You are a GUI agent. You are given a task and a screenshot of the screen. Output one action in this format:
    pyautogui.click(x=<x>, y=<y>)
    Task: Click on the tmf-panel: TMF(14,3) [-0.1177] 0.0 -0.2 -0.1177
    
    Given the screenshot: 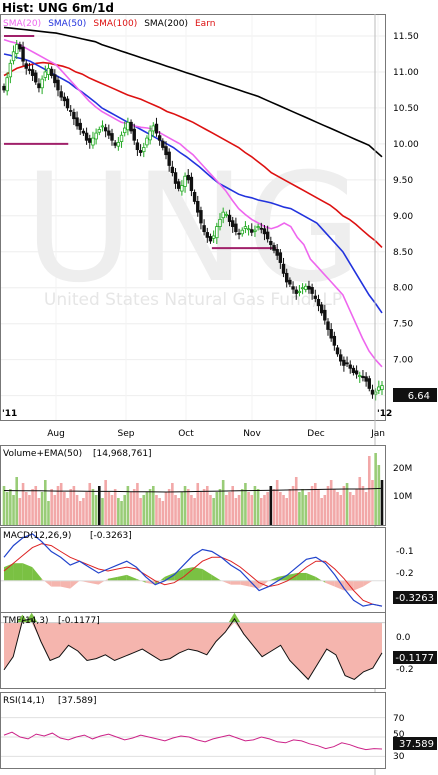 What is the action you would take?
    pyautogui.click(x=218, y=650)
    